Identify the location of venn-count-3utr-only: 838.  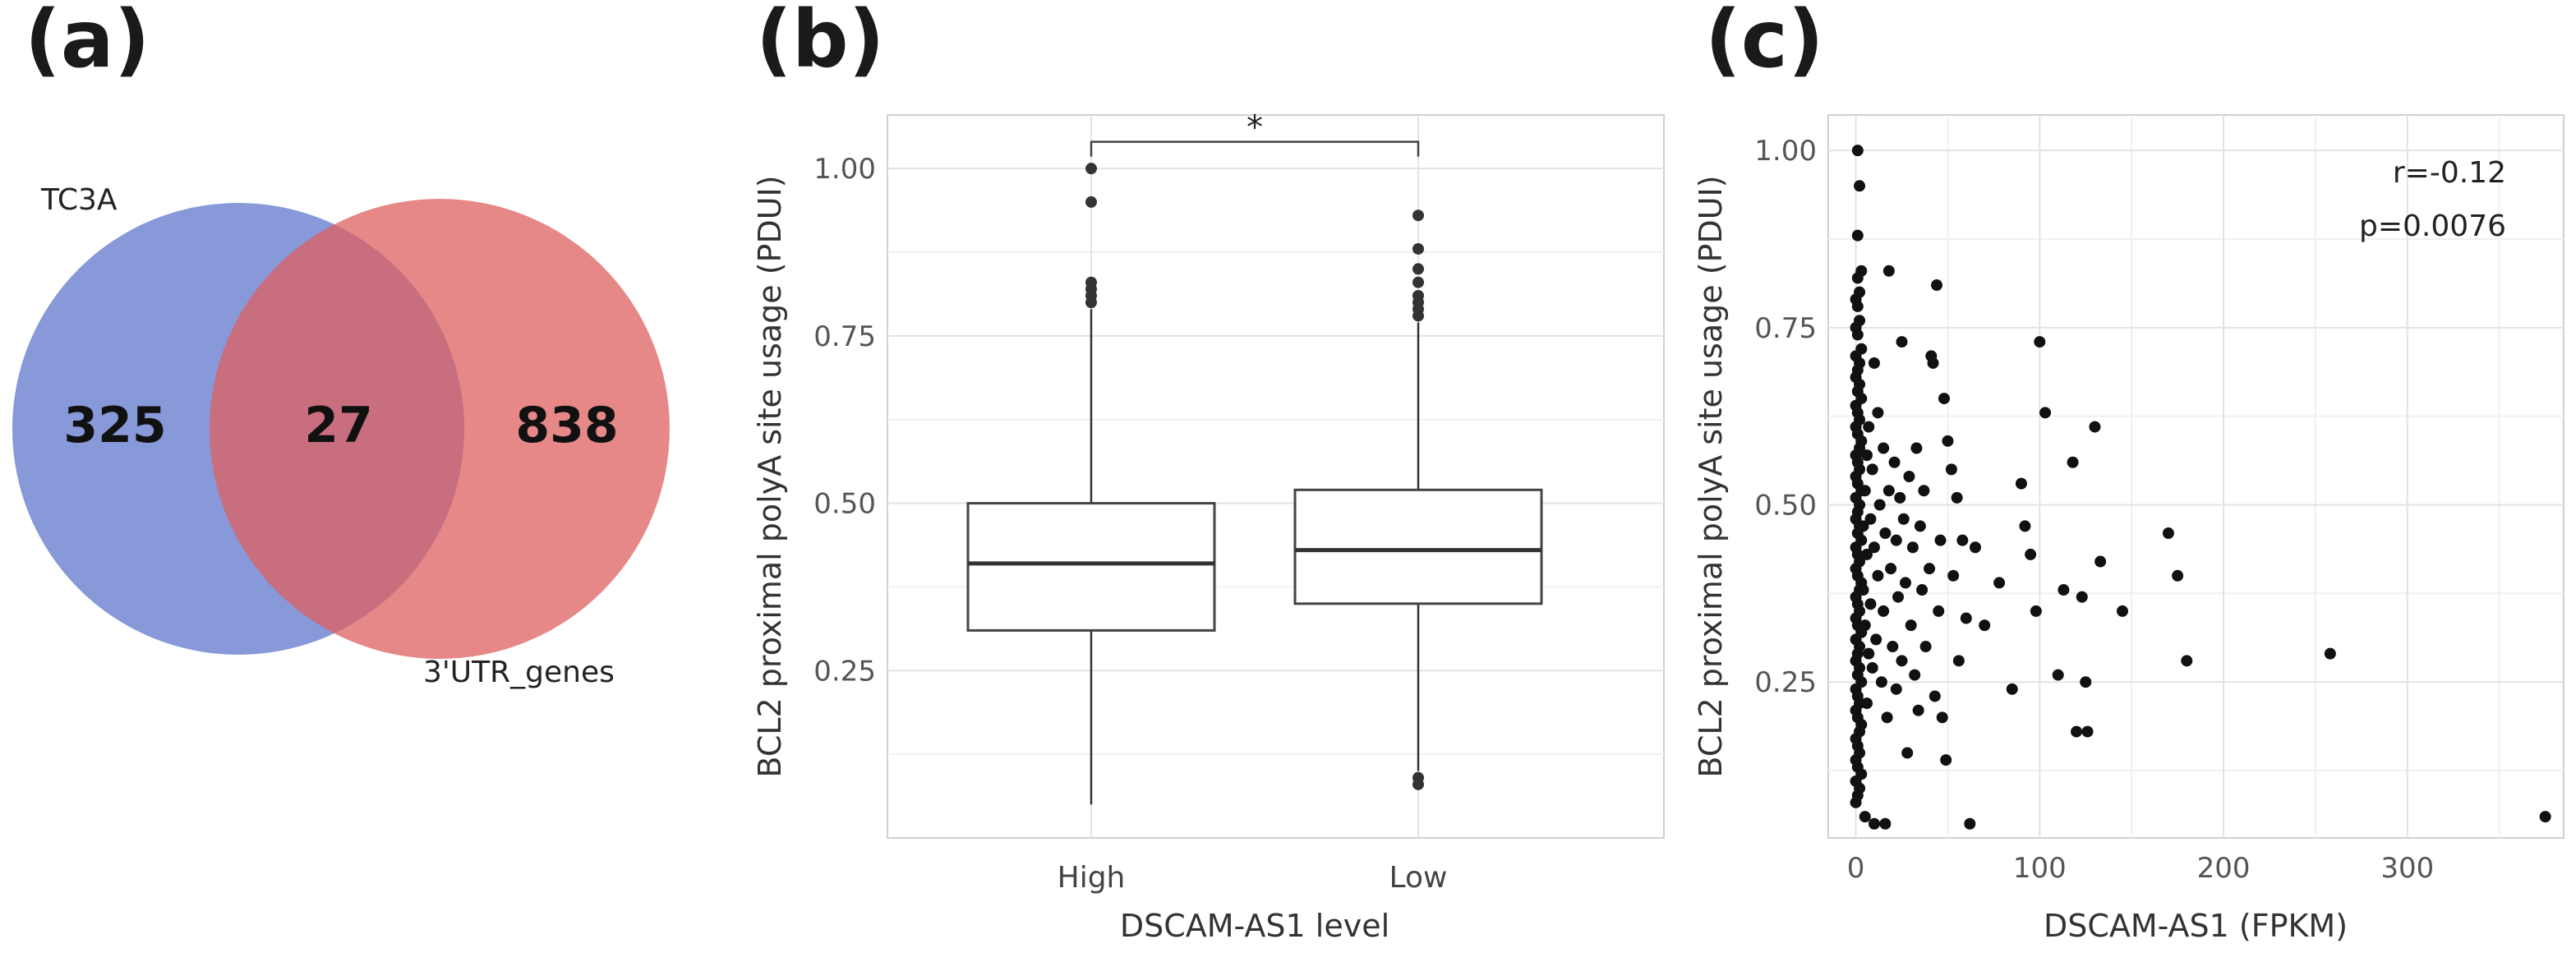
(566, 426).